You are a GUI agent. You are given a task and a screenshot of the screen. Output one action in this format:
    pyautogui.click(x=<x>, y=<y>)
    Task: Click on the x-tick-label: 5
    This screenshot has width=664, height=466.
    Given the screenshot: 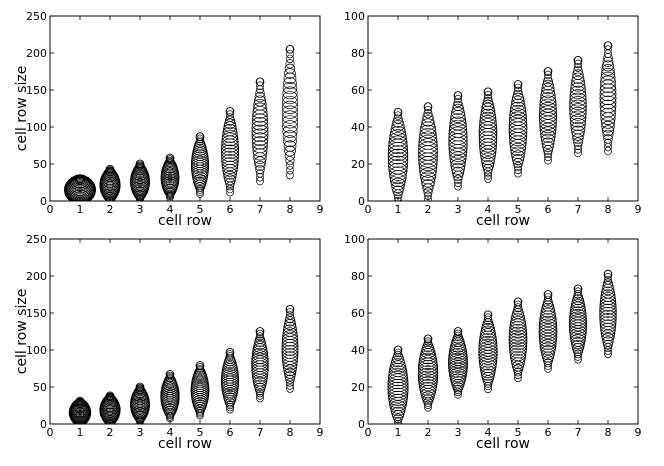 What is the action you would take?
    pyautogui.click(x=518, y=209)
    